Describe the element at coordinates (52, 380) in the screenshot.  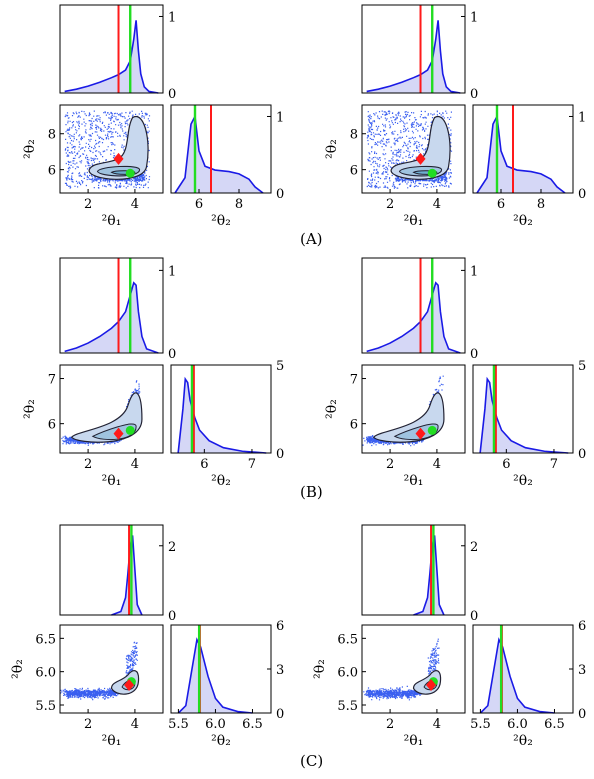
I see `y-tick-label: 7` at that location.